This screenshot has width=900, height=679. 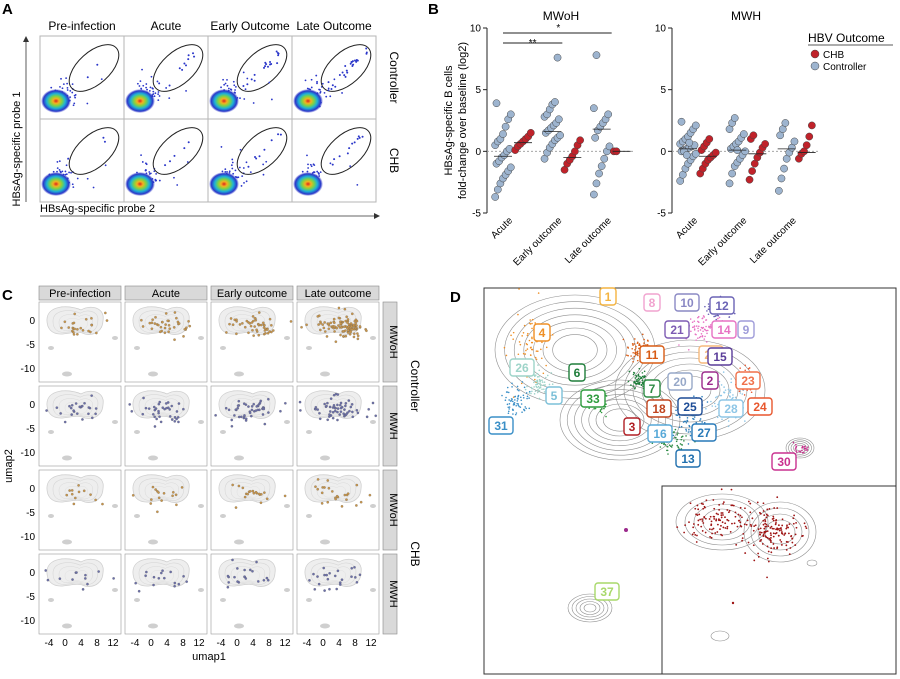 I want to click on flow-plot-cell, so click(x=82, y=160).